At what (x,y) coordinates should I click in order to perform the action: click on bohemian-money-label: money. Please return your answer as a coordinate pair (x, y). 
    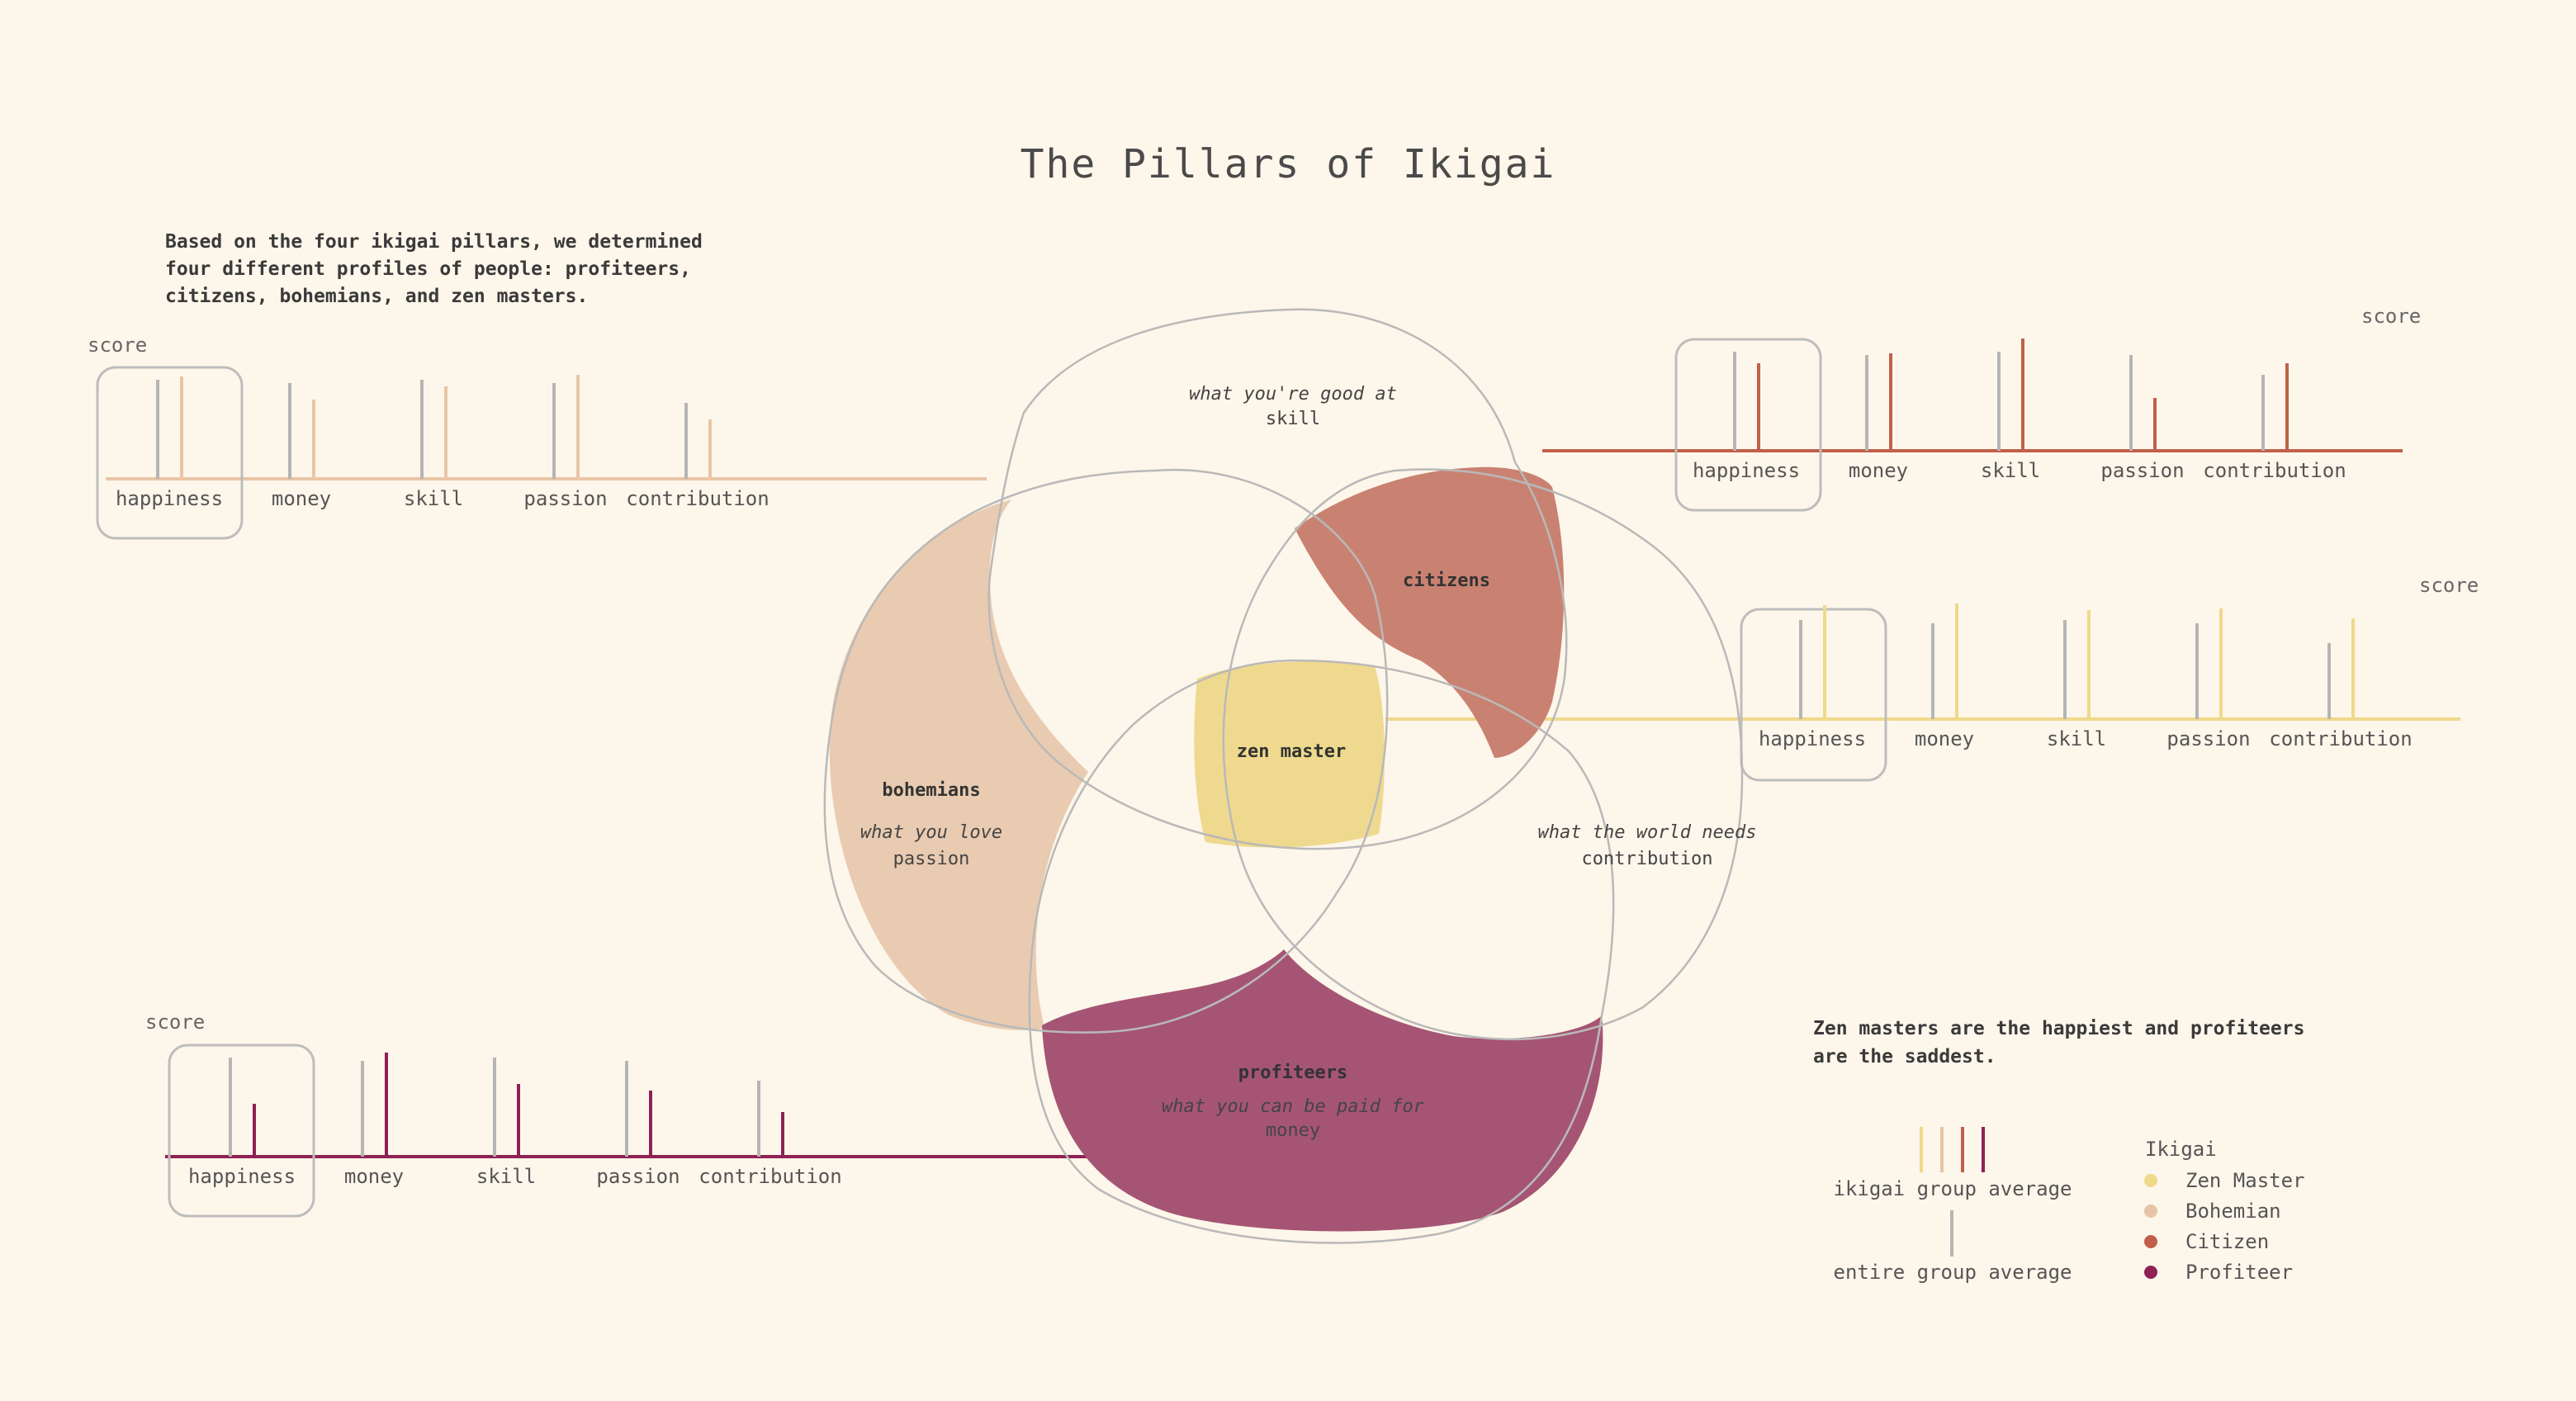
    Looking at the image, I should click on (301, 498).